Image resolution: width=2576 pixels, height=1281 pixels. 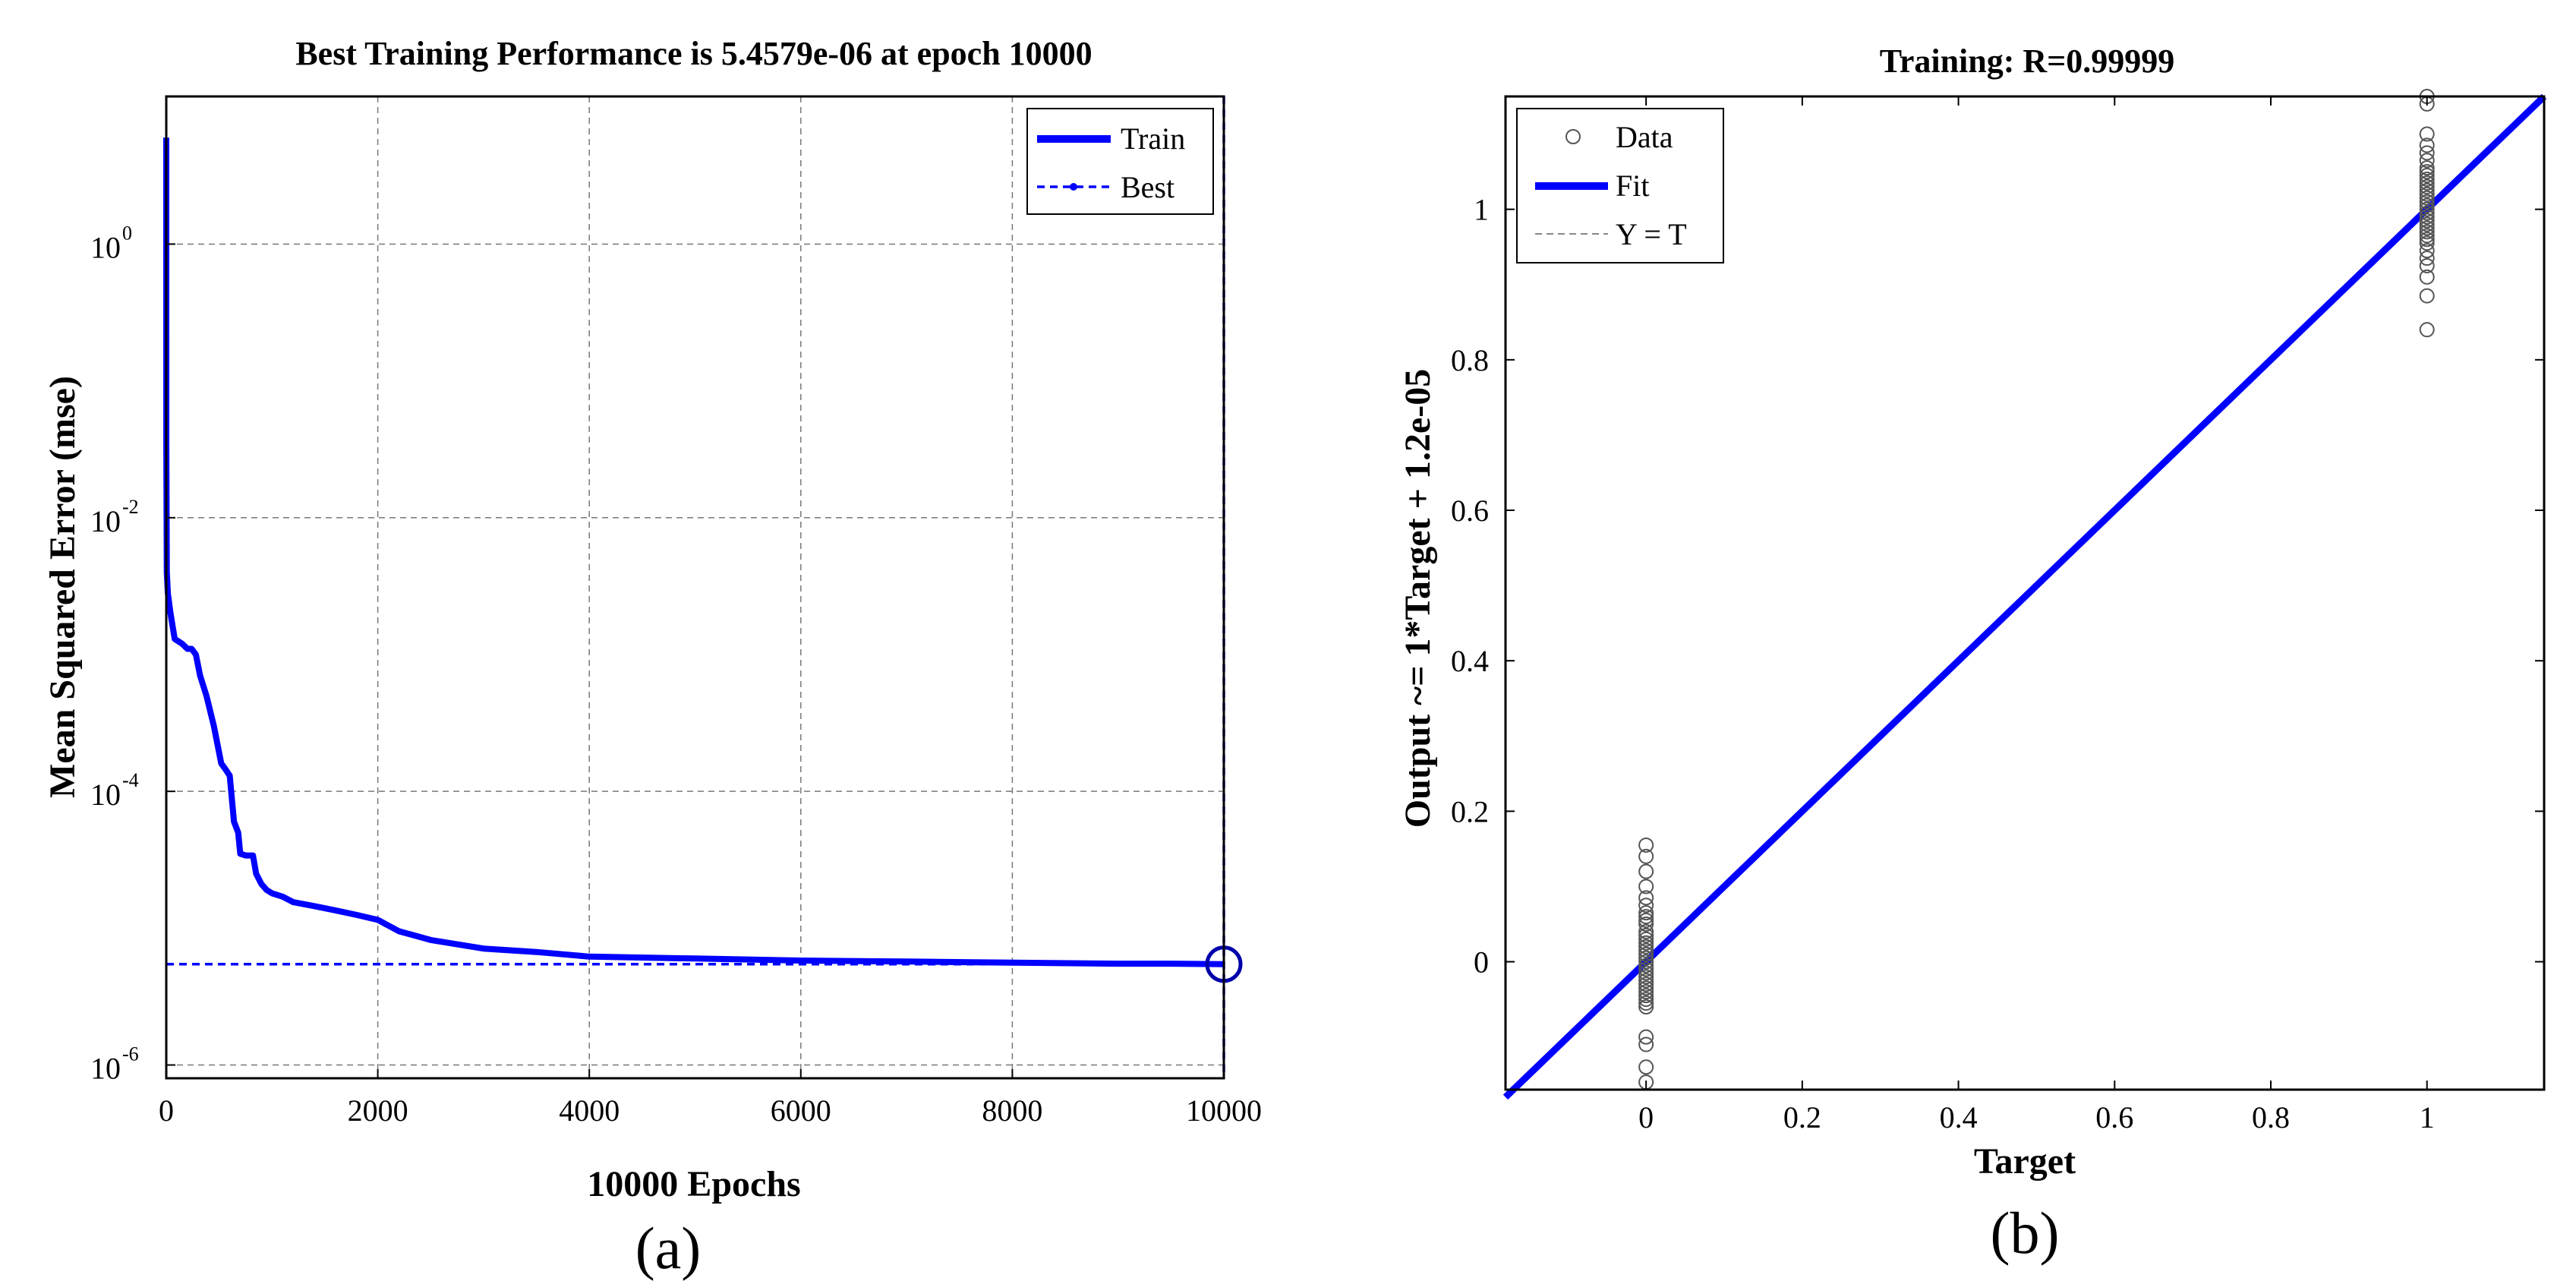 What do you see at coordinates (1073, 187) in the screenshot?
I see `legend-best-marker` at bounding box center [1073, 187].